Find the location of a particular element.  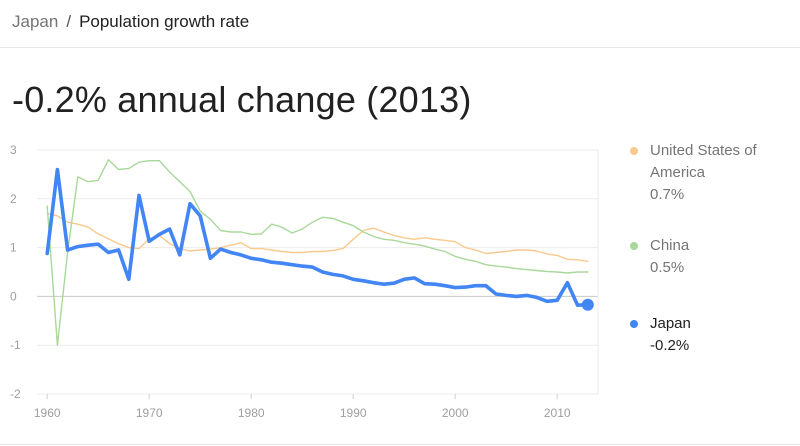

y-tick-label: 0 is located at coordinates (13, 296).